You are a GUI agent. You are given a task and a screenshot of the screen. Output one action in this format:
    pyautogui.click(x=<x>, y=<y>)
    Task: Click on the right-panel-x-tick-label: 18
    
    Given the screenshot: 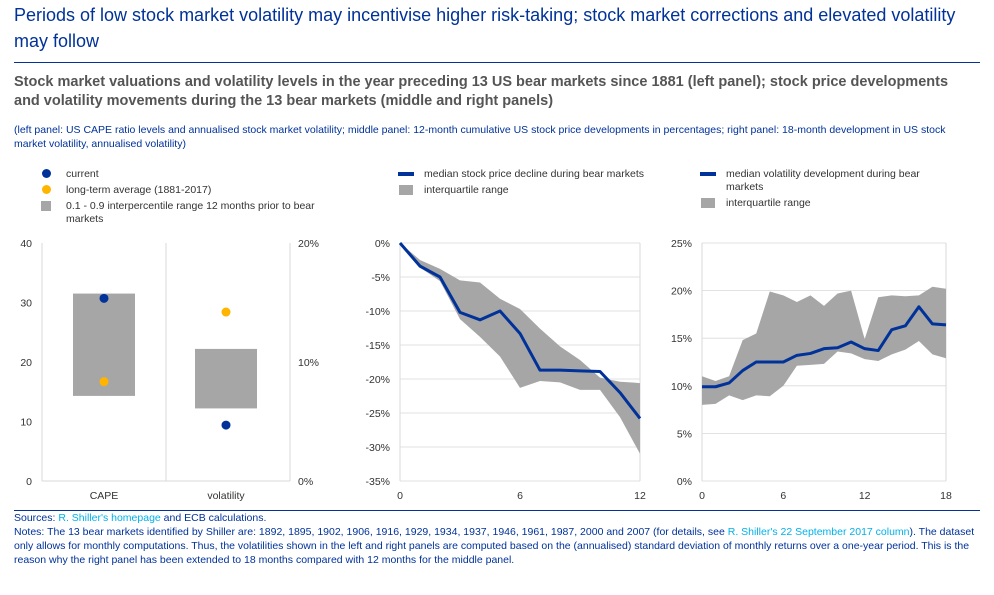 What is the action you would take?
    pyautogui.click(x=946, y=496)
    